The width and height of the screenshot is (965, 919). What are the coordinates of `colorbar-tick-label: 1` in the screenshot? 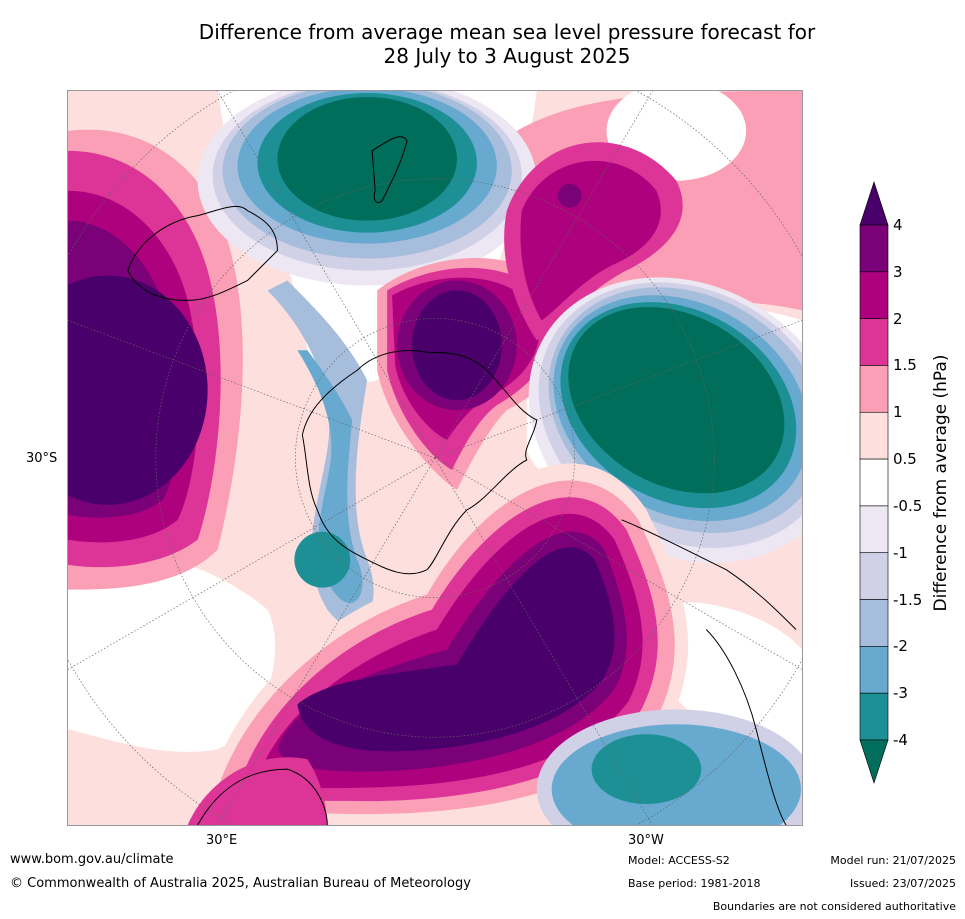 It's located at (898, 412).